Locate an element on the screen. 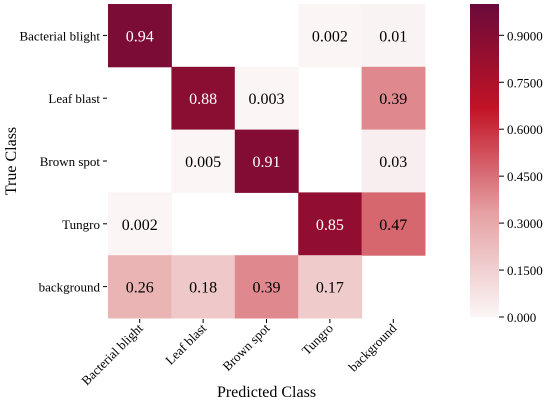 The width and height of the screenshot is (550, 404). cell-value-label: 0.47 is located at coordinates (393, 225).